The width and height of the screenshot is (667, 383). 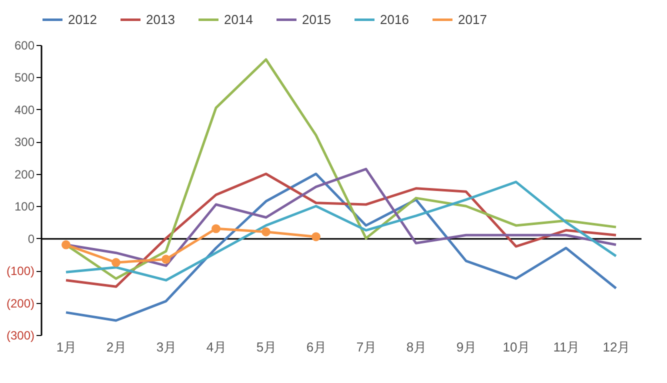 I want to click on y-tick-label: (200), so click(x=20, y=303).